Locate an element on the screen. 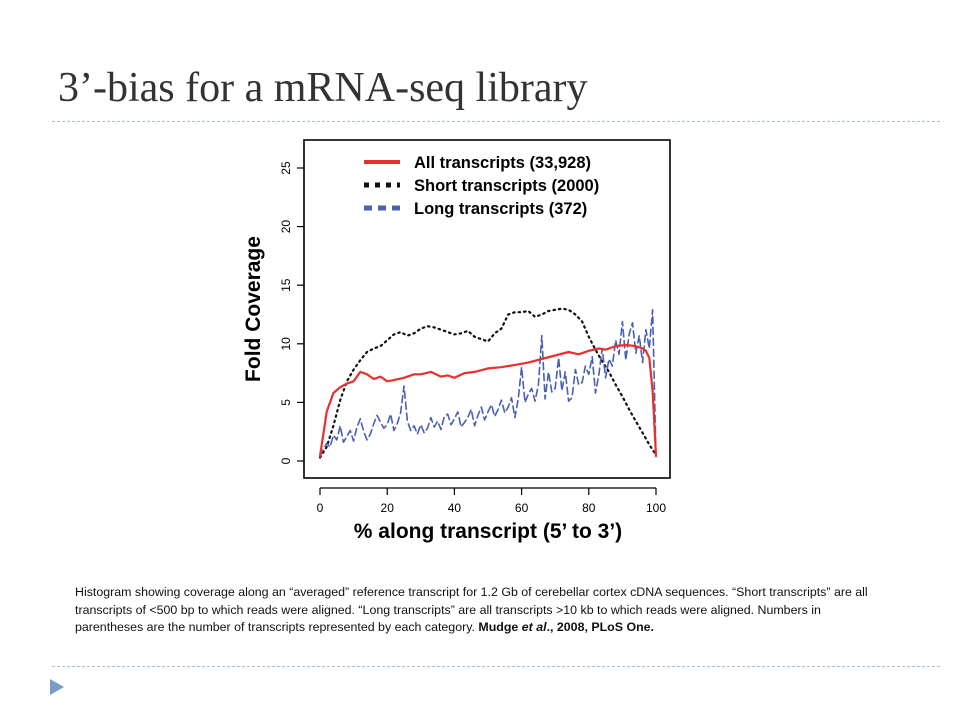 The image size is (960, 720). caption-citation-etal: et al is located at coordinates (534, 627).